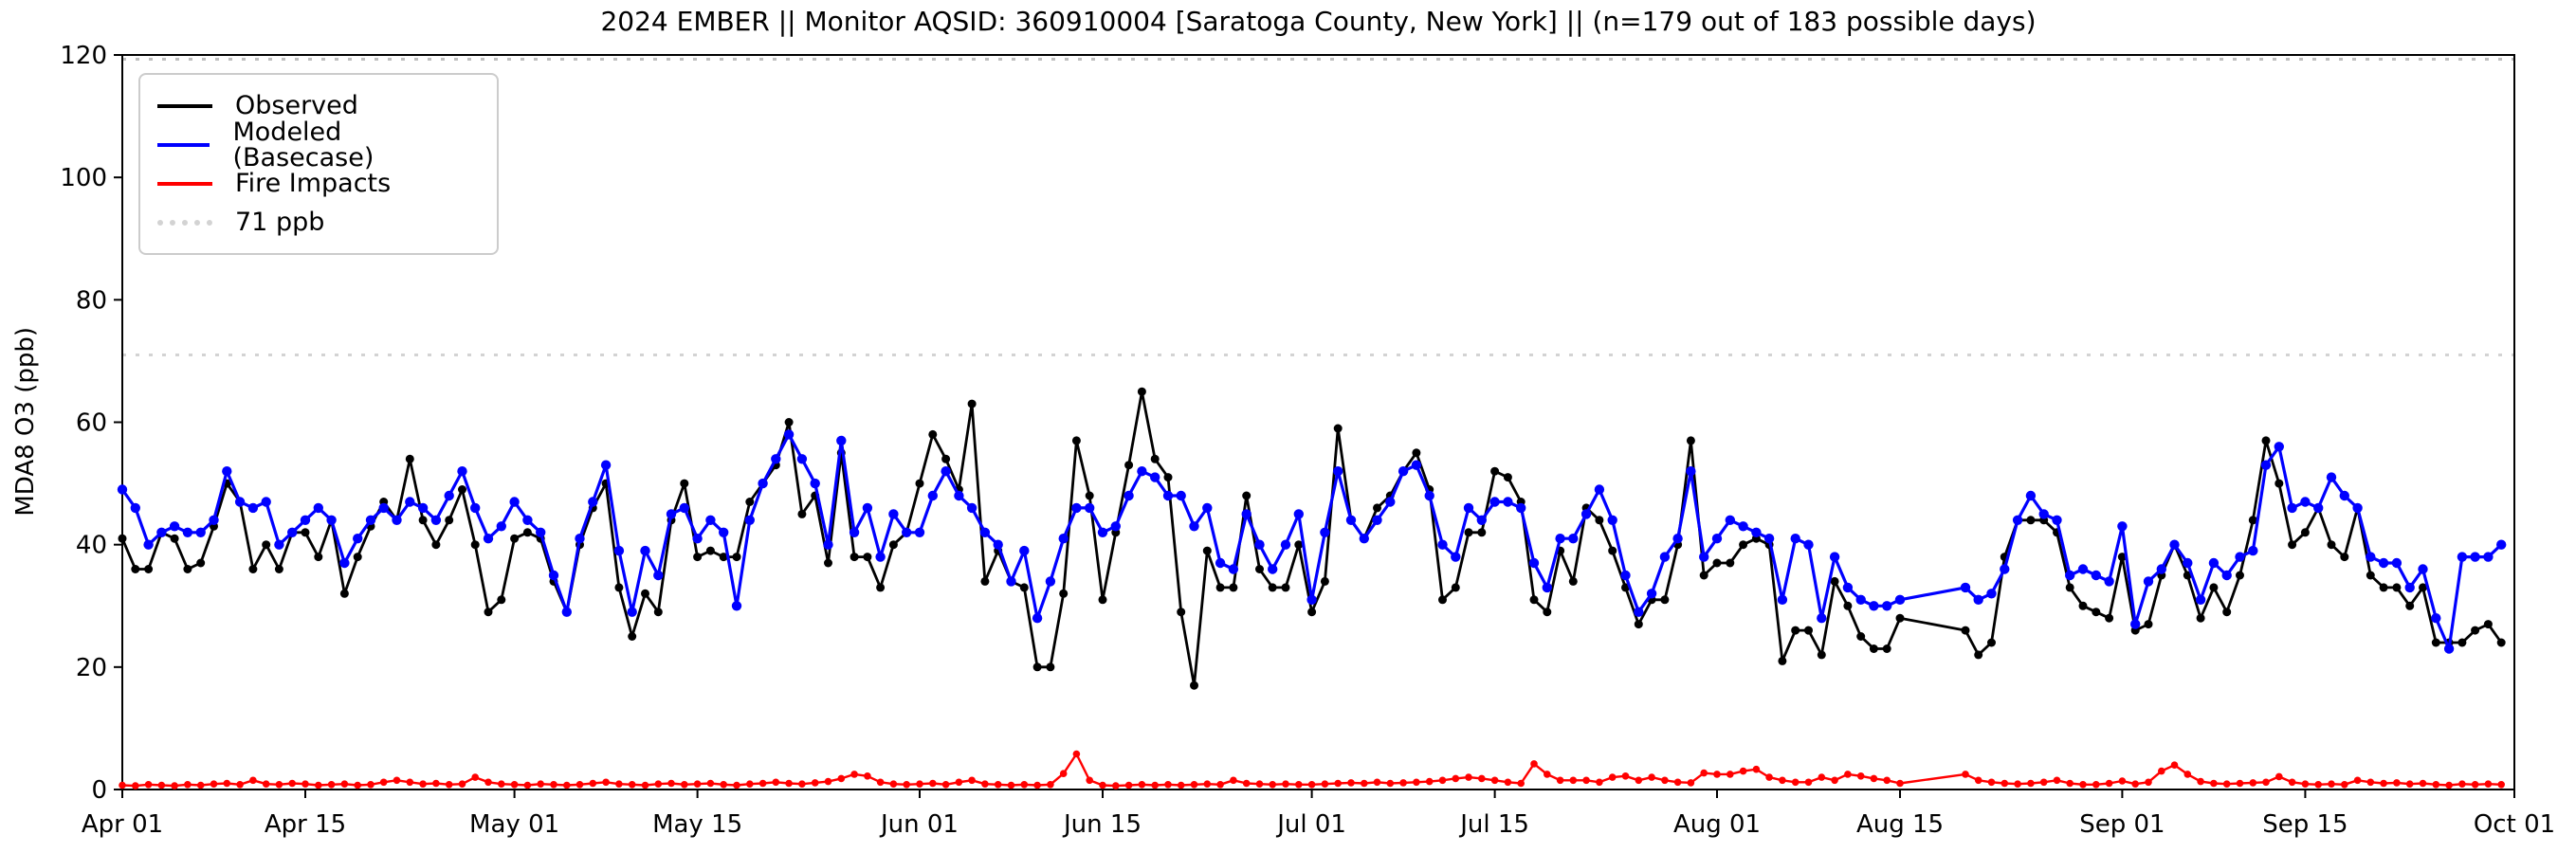 The width and height of the screenshot is (2576, 853). Describe the element at coordinates (184, 105) in the screenshot. I see `legend-swatch` at that location.